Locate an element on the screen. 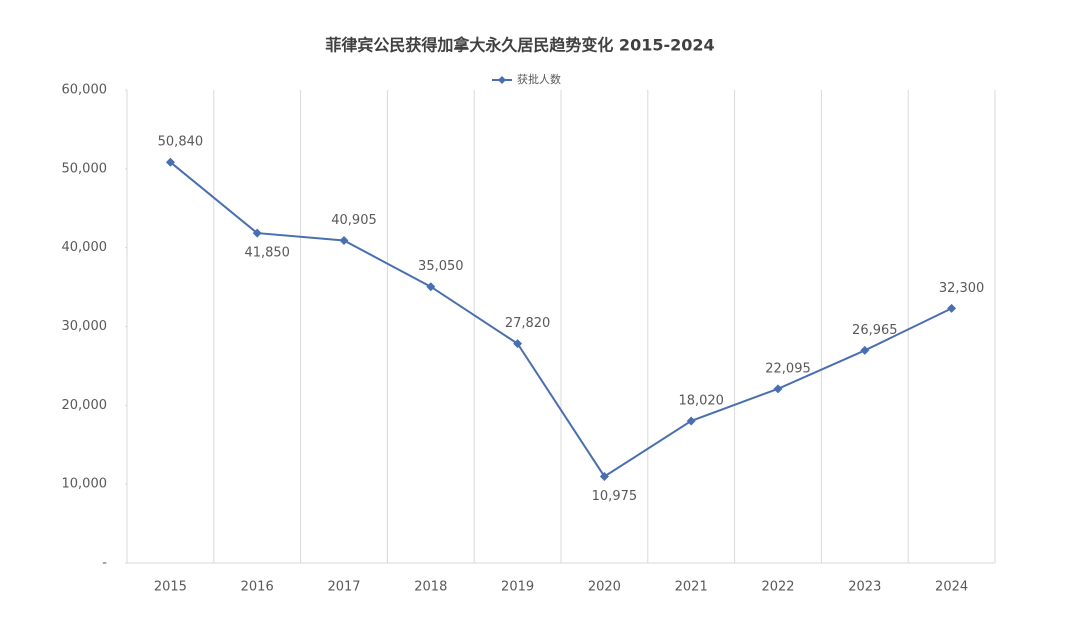 Image resolution: width=1080 pixels, height=620 pixels. y-tick-label: 30,000 is located at coordinates (85, 326).